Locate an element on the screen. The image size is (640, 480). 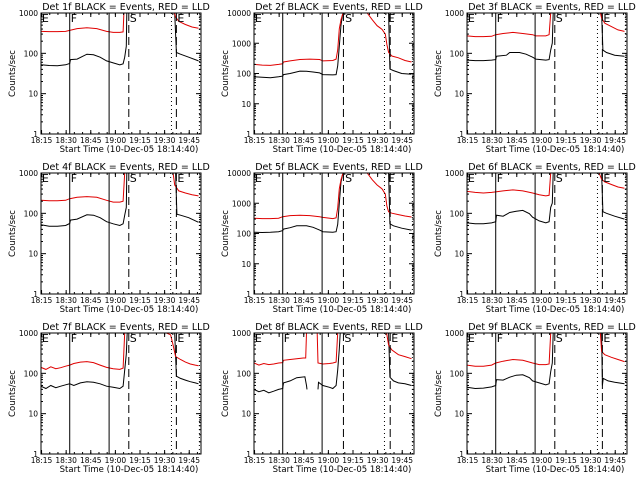
chart-title: Det 8f BLACK = Events, RED = LLD is located at coordinates (339, 327).